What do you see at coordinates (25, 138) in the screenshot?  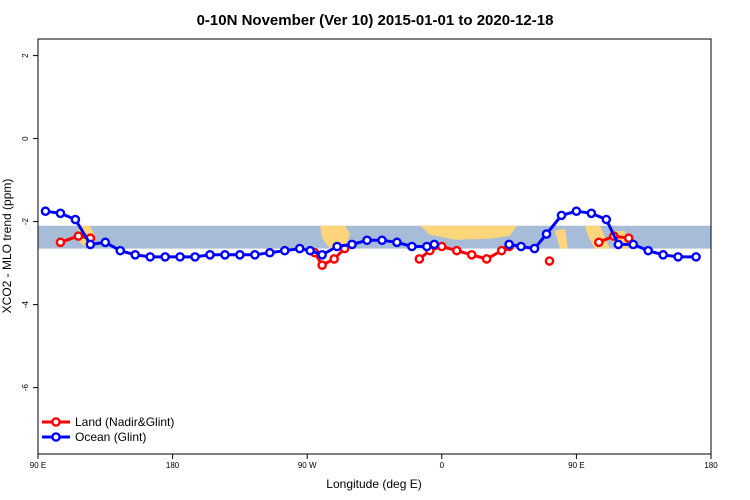 I see `y-tick-label: 0` at bounding box center [25, 138].